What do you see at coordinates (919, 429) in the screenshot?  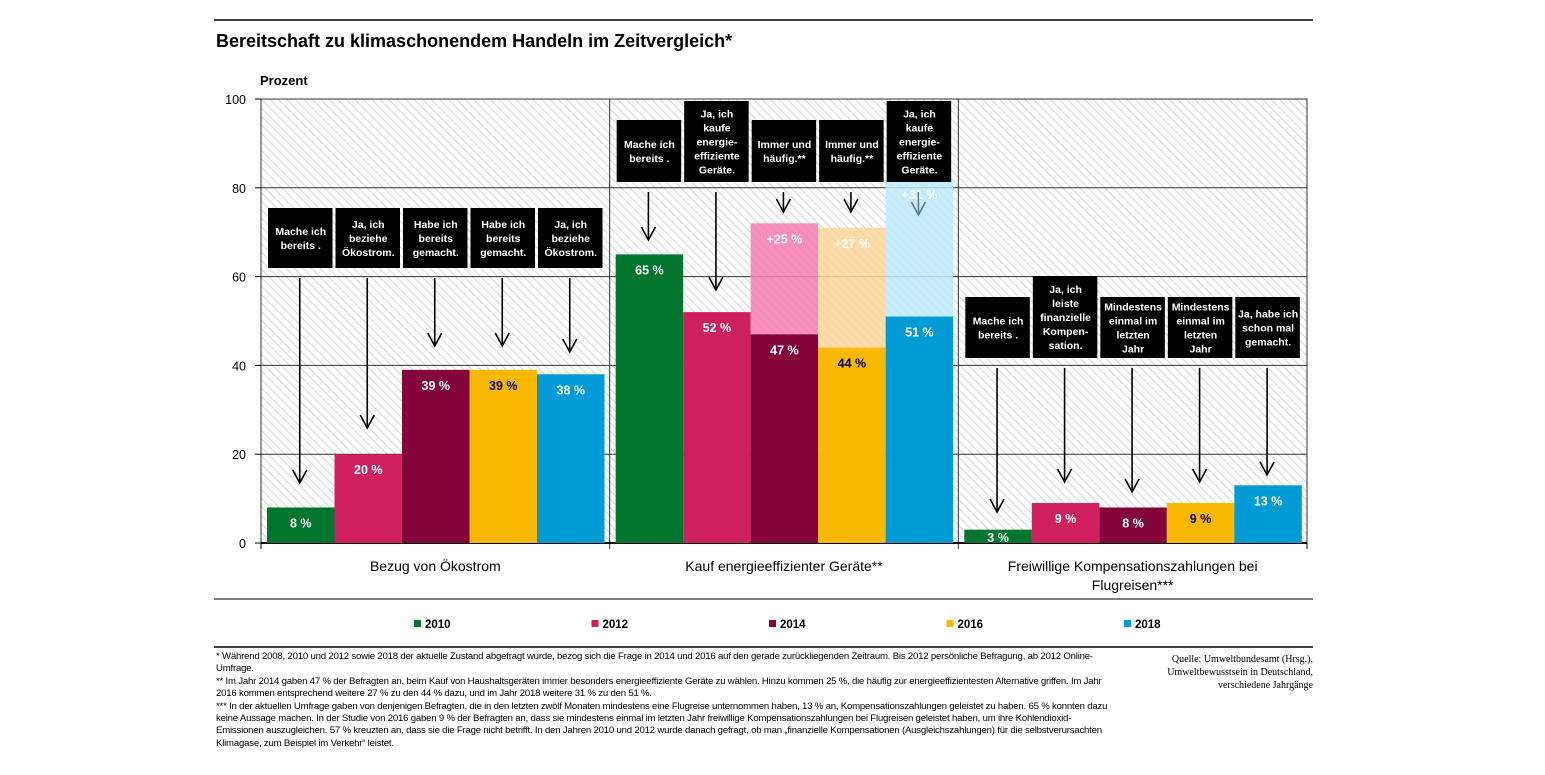 I see `bar-2018` at bounding box center [919, 429].